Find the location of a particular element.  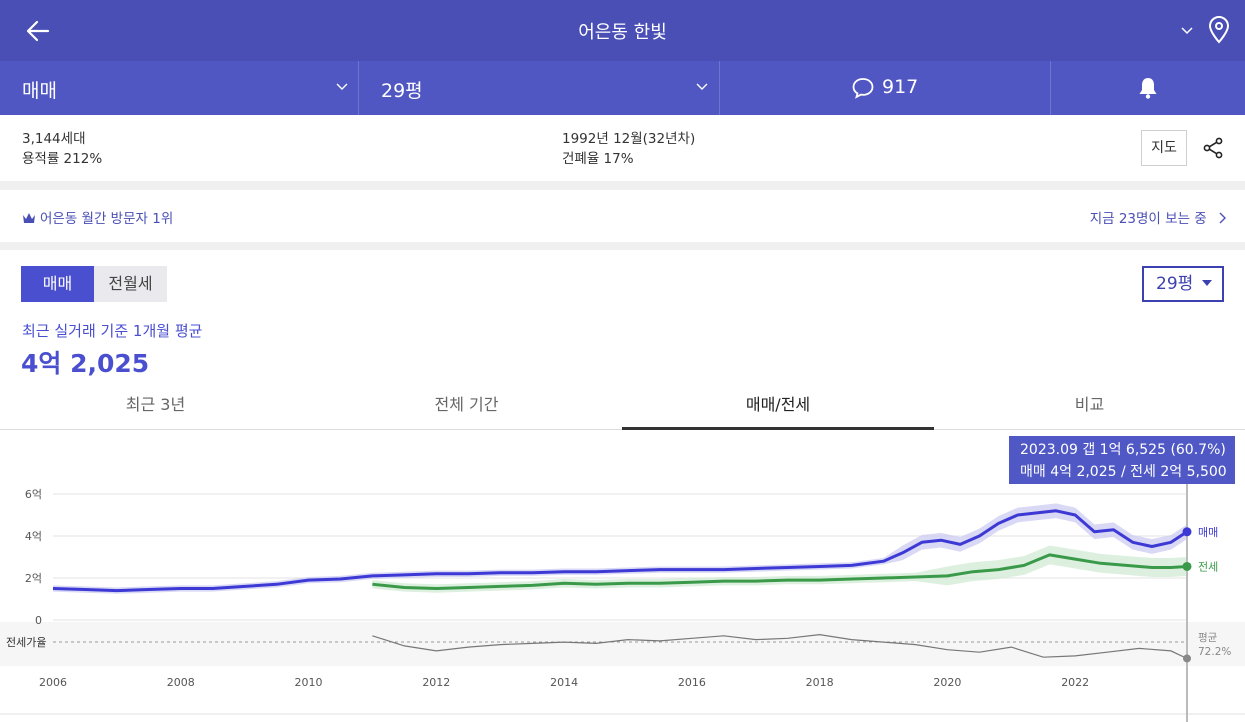

average-label: 최근 실거래 기준 1개월 평균 is located at coordinates (112, 331).